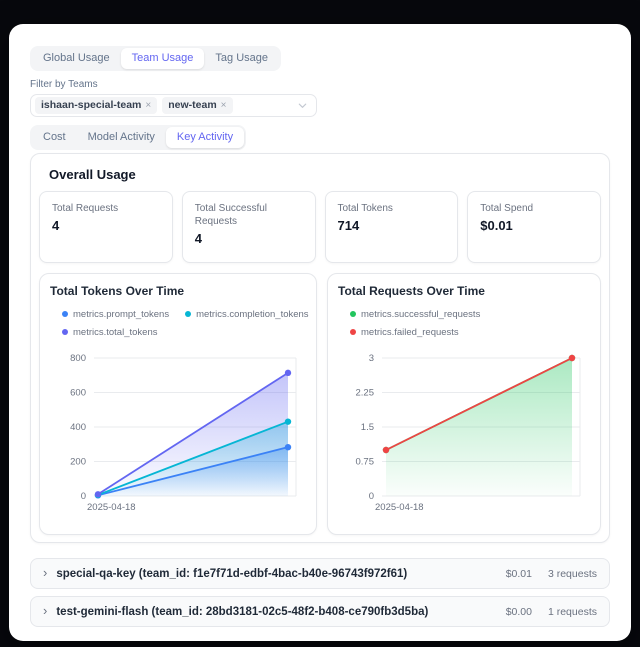 This screenshot has height=647, width=640. I want to click on legend-total-tokens: metrics.total_tokens, so click(109, 332).